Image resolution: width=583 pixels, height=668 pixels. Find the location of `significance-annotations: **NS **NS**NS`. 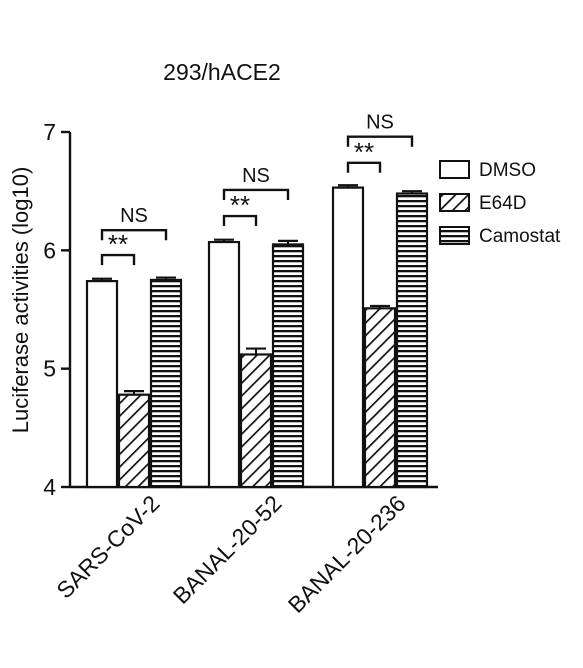

significance-annotations: **NS **NS**NS is located at coordinates (257, 189).